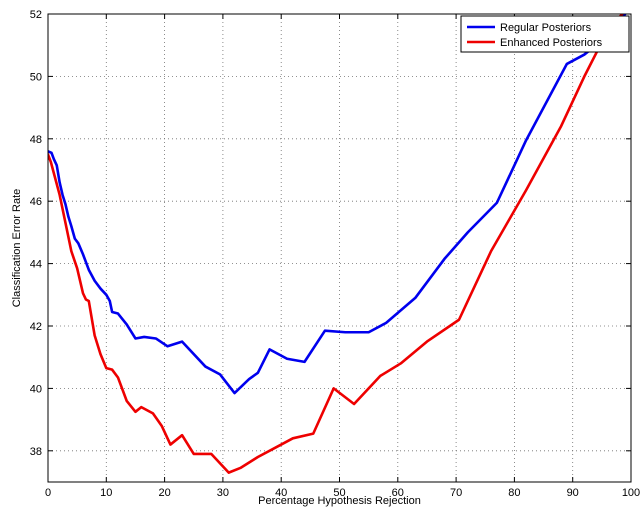 The width and height of the screenshot is (642, 508). I want to click on x-tick-label: 70, so click(456, 493).